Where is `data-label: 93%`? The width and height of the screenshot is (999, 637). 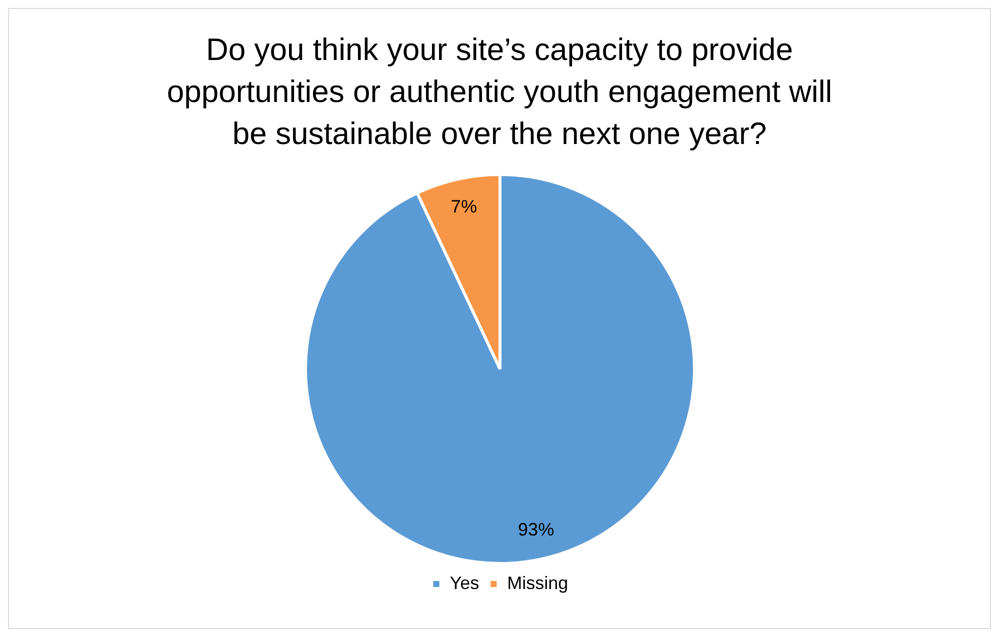
data-label: 93% is located at coordinates (536, 529).